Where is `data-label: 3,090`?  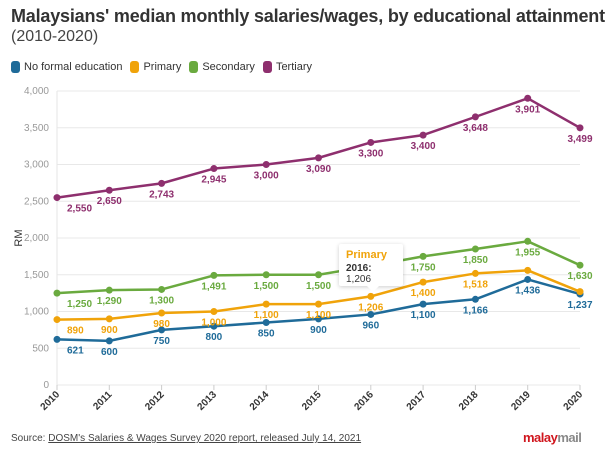
data-label: 3,090 is located at coordinates (318, 169).